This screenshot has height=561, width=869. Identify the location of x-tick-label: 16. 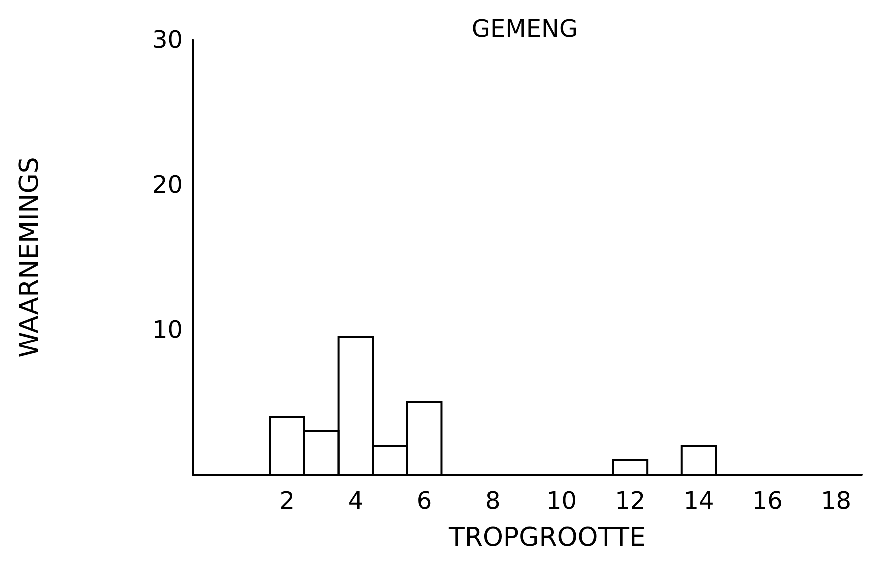
(767, 501).